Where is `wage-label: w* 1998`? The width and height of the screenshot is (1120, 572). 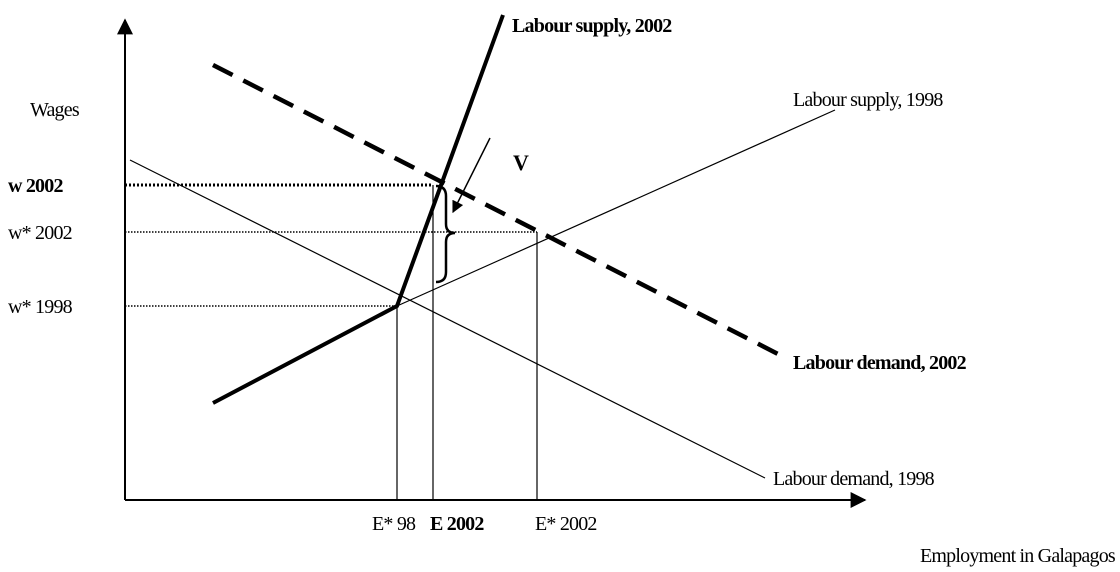
wage-label: w* 1998 is located at coordinates (40, 307).